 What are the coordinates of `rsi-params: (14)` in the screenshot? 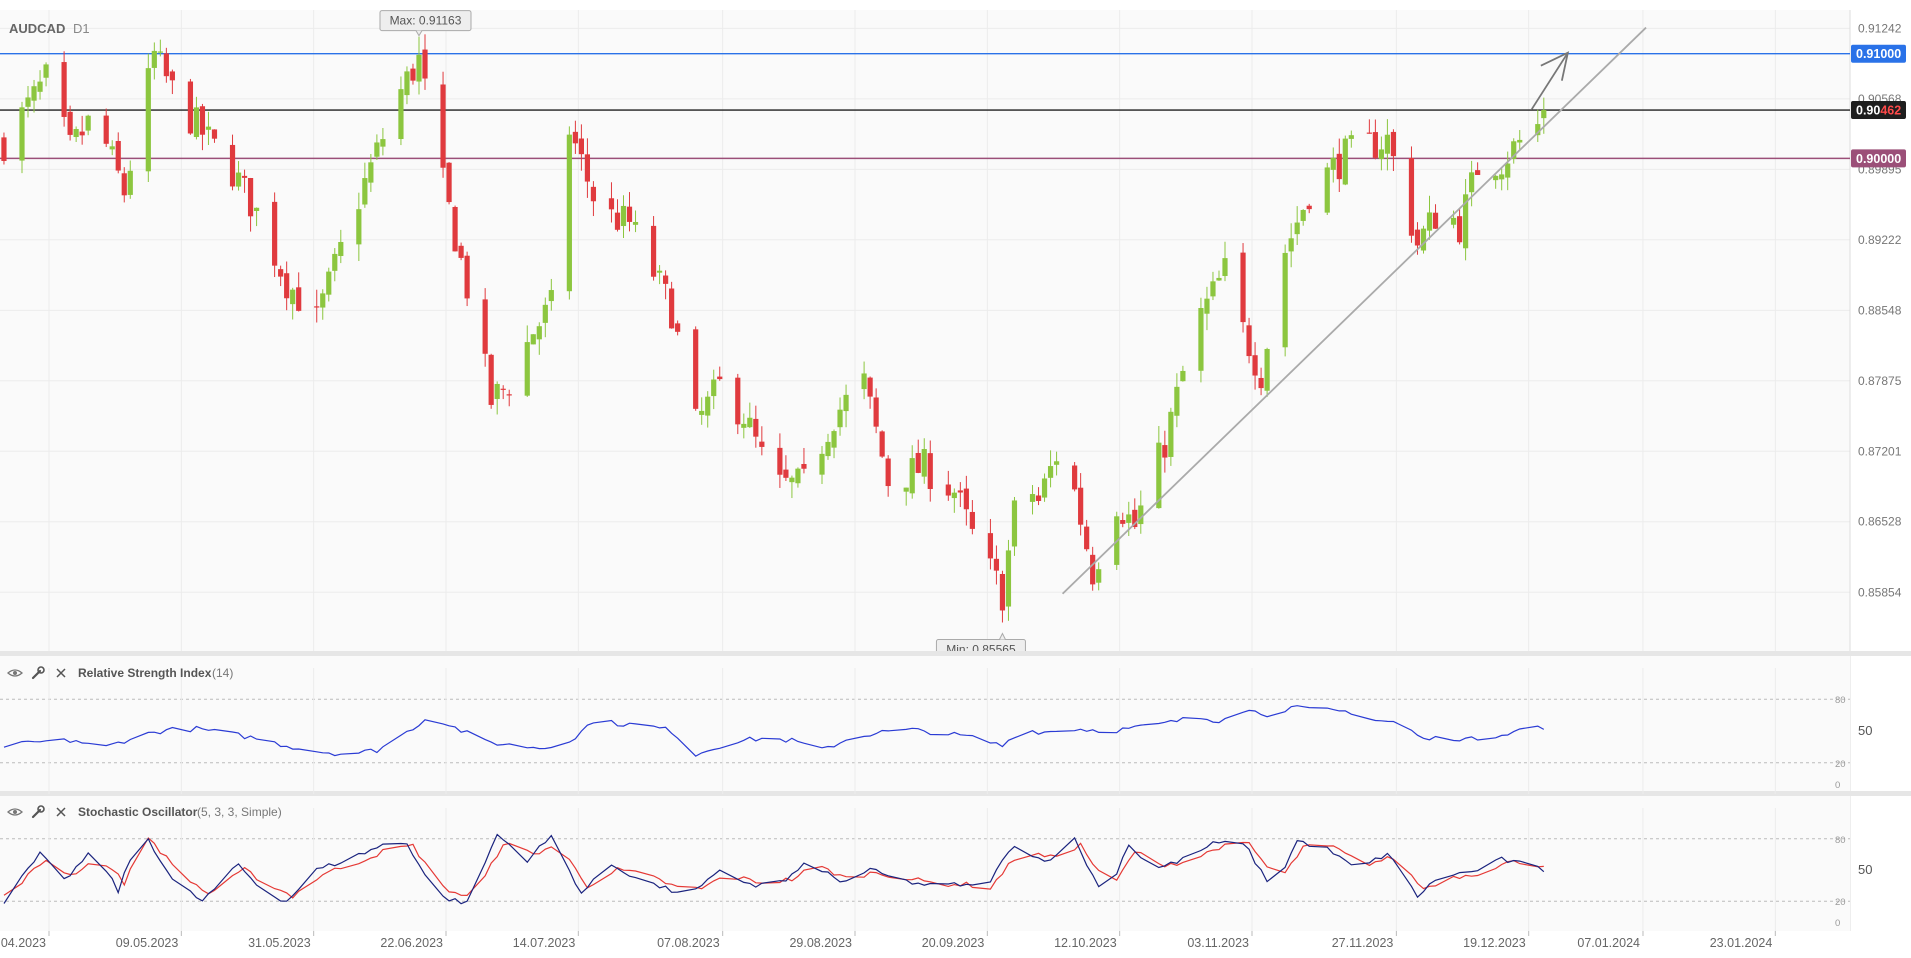 It's located at (222, 673).